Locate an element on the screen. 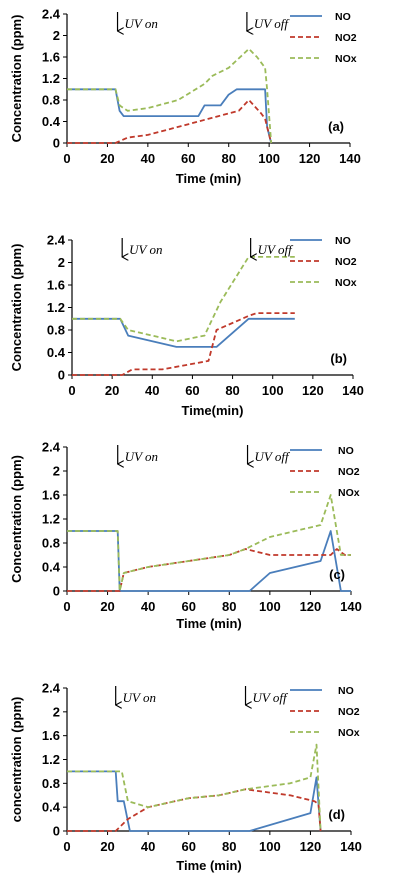  panel-label: (c) is located at coordinates (337, 574).